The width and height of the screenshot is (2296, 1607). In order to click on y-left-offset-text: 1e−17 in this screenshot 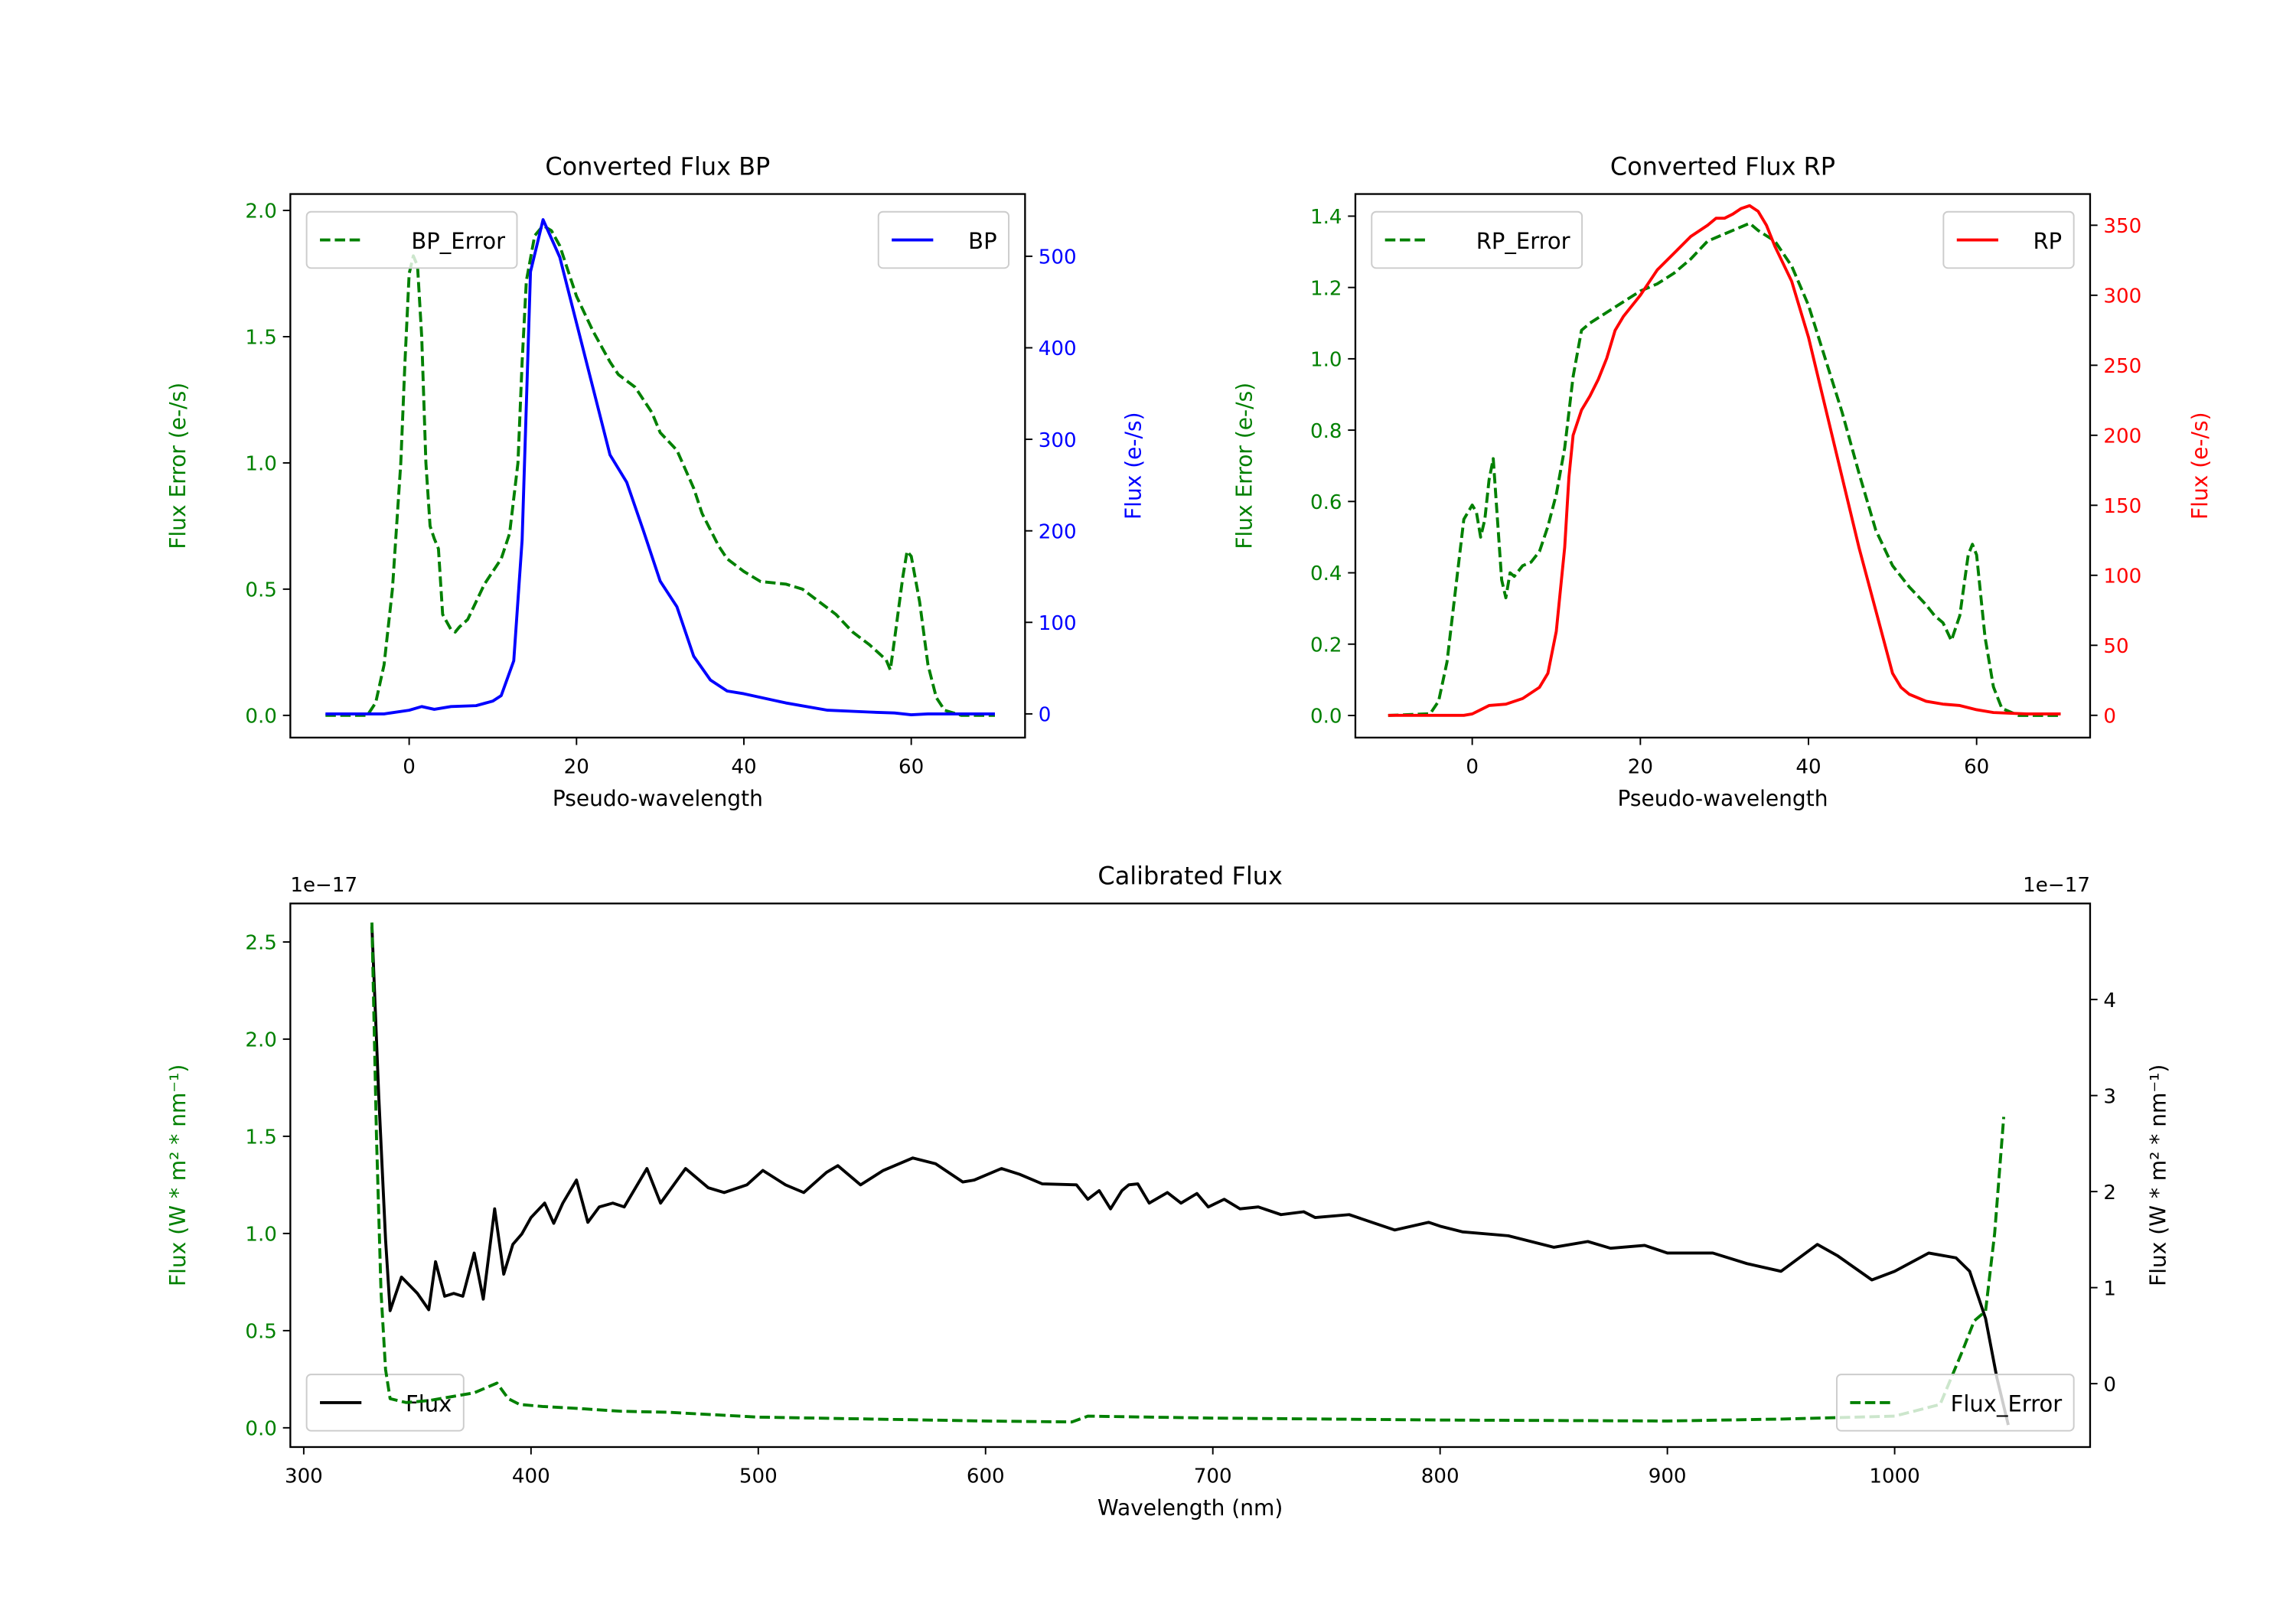, I will do `click(323, 885)`.